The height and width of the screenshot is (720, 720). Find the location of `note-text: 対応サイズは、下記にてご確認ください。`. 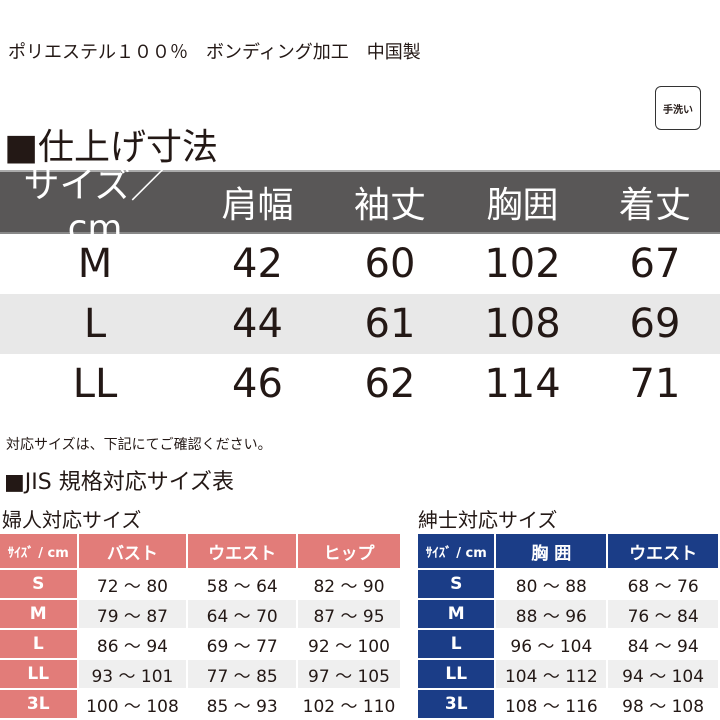

note-text: 対応サイズは、下記にてご確認ください。 is located at coordinates (139, 445).